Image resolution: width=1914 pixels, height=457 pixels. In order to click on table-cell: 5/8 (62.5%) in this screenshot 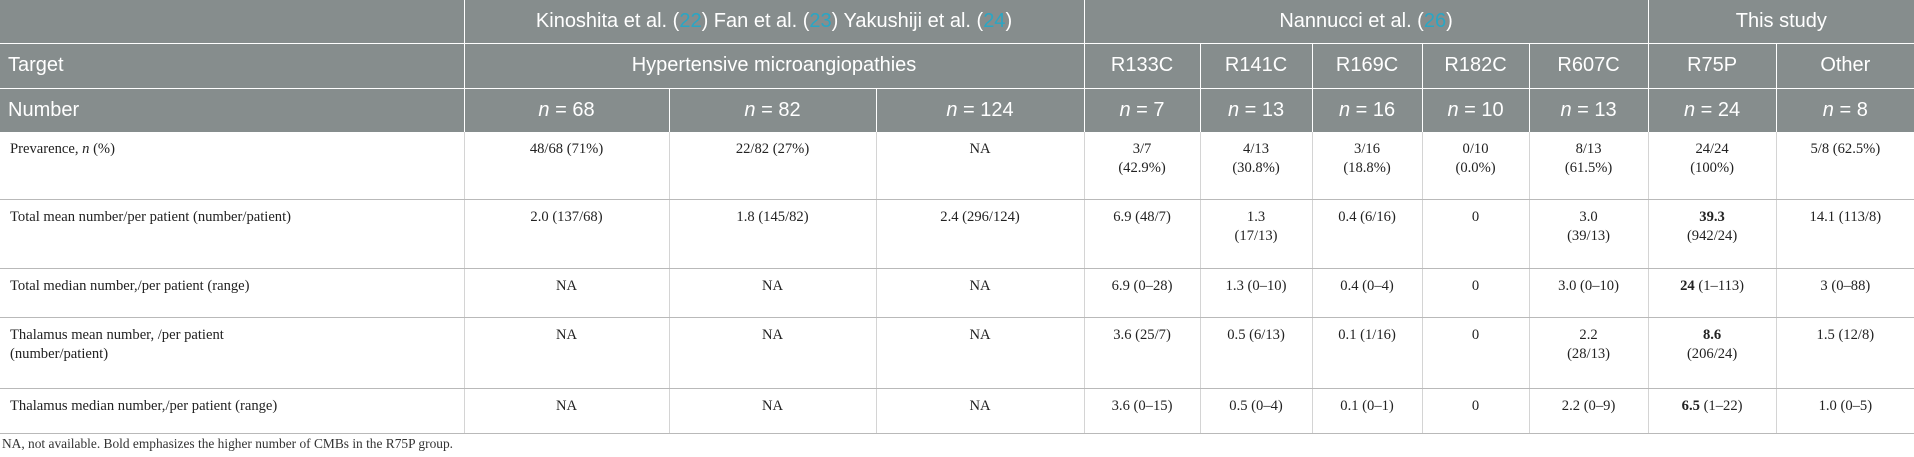, I will do `click(1844, 166)`.